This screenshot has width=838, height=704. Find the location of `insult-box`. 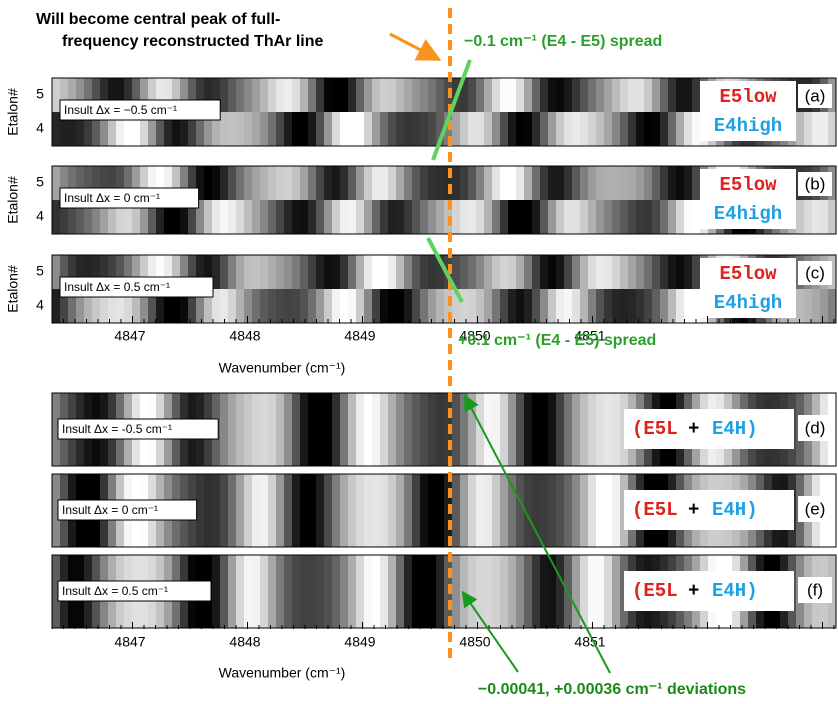

insult-box is located at coordinates (140, 110).